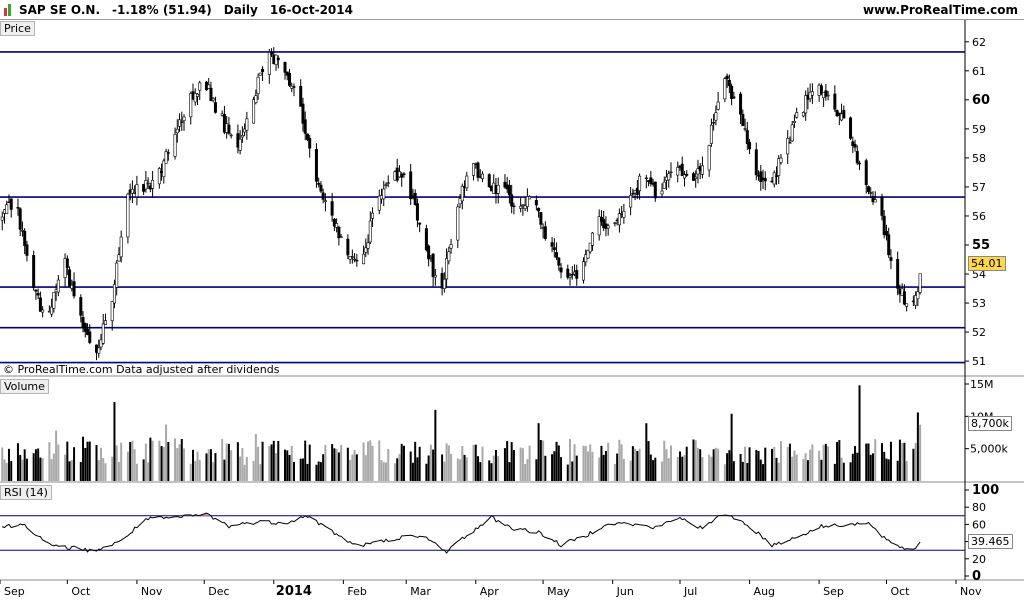 This screenshot has width=1024, height=600. I want to click on rsi-panel-tab: RSI (14), so click(26, 492).